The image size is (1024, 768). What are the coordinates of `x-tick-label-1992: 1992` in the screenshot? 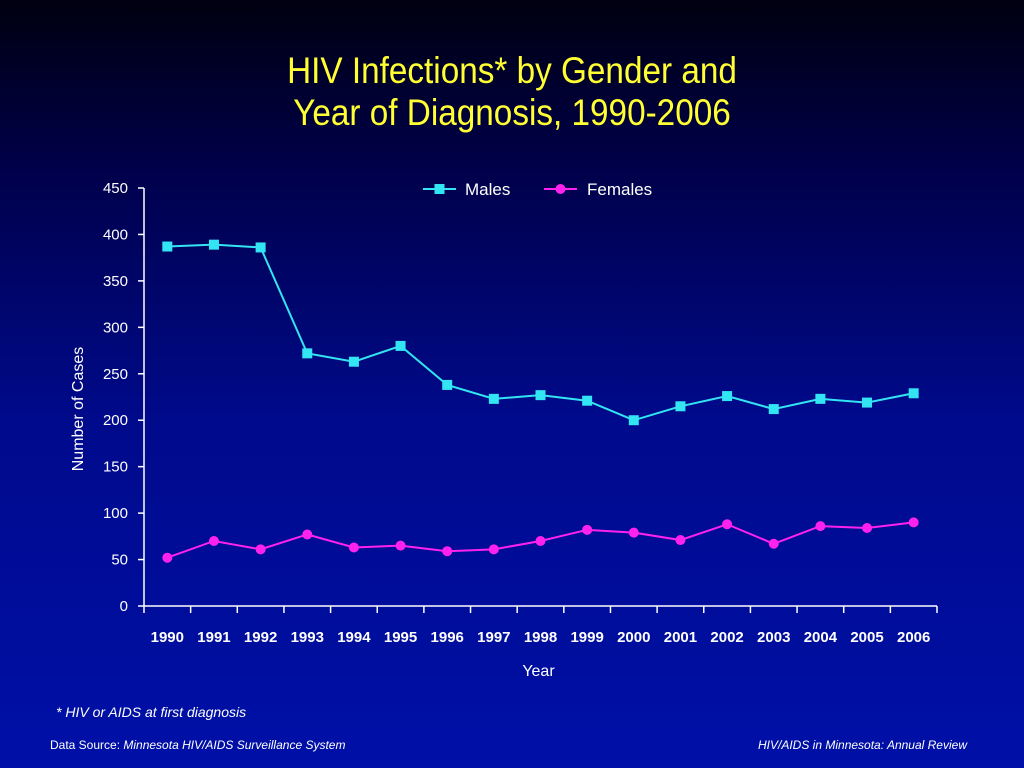 It's located at (260, 637).